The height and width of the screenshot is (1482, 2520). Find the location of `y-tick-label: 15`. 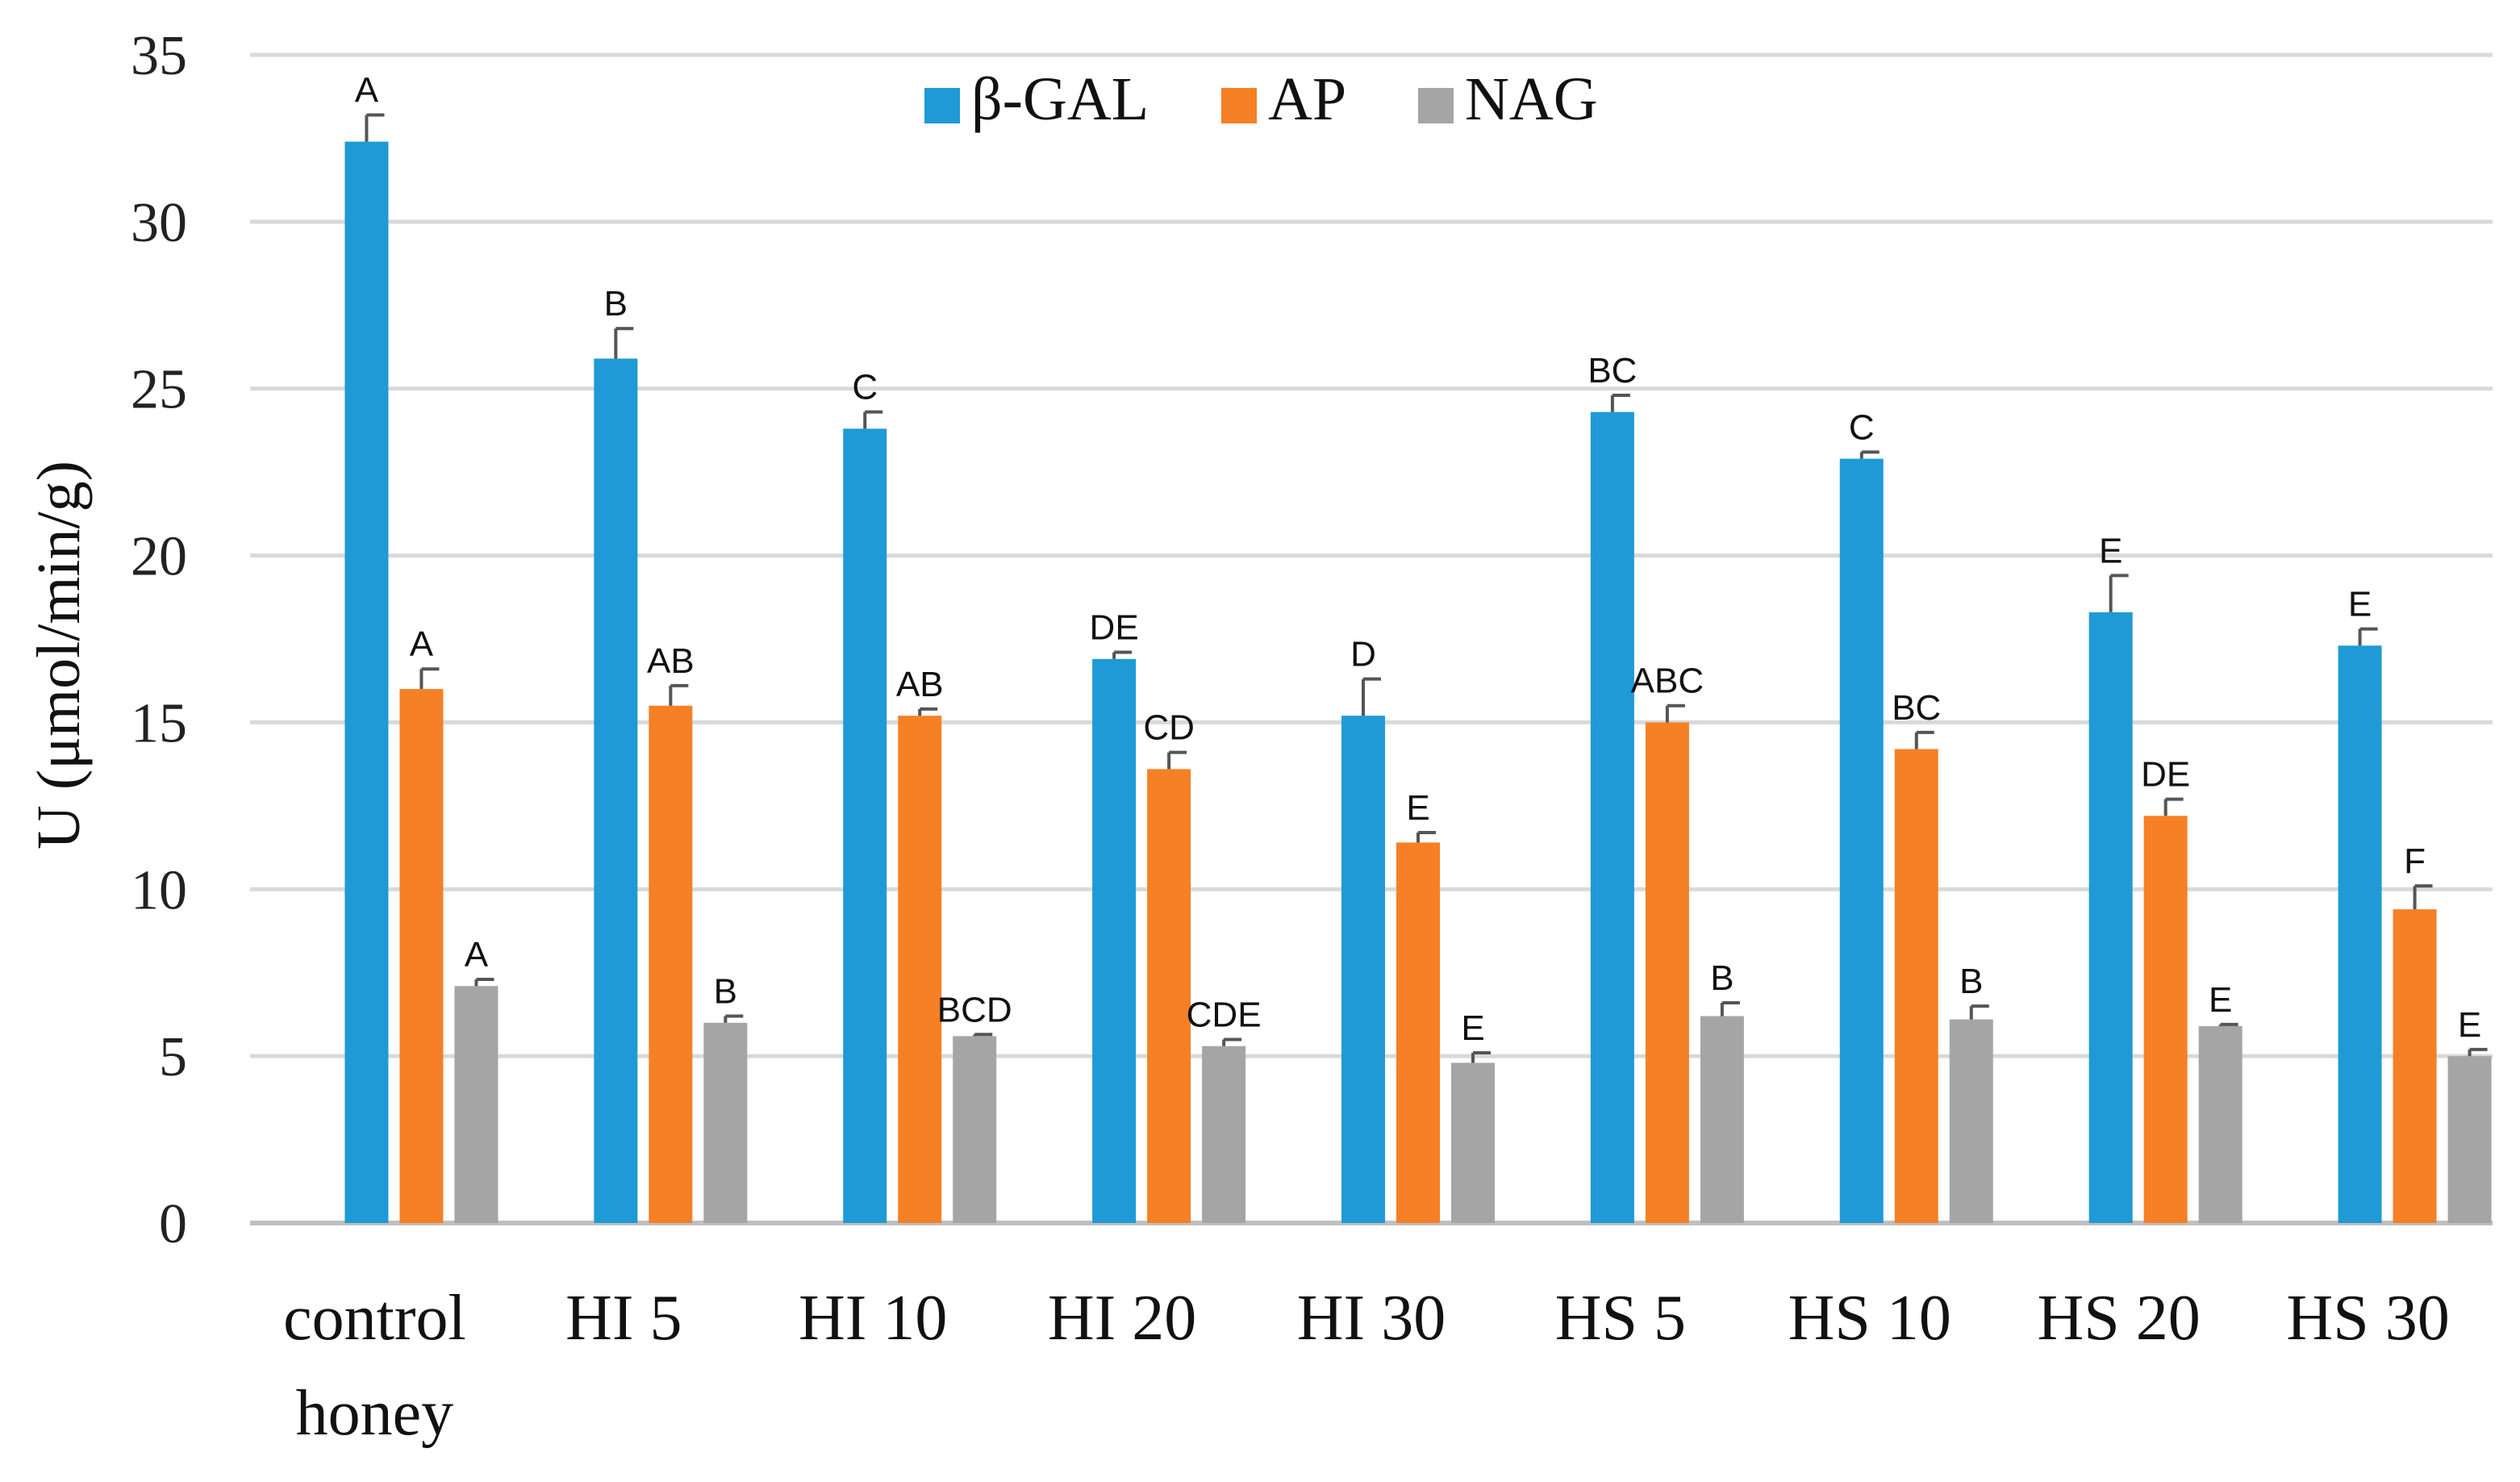

y-tick-label: 15 is located at coordinates (159, 723).